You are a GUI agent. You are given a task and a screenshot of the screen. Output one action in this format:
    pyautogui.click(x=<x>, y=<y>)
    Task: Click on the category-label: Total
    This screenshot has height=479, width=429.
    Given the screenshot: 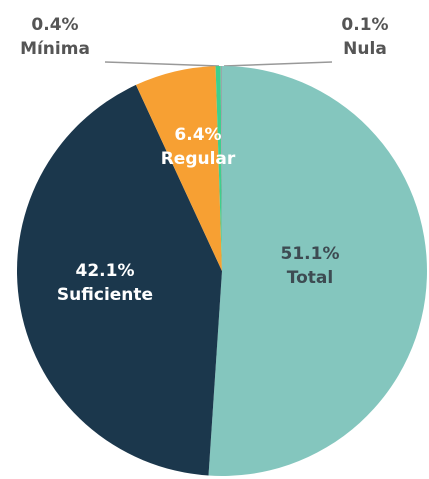 What is the action you would take?
    pyautogui.click(x=310, y=278)
    